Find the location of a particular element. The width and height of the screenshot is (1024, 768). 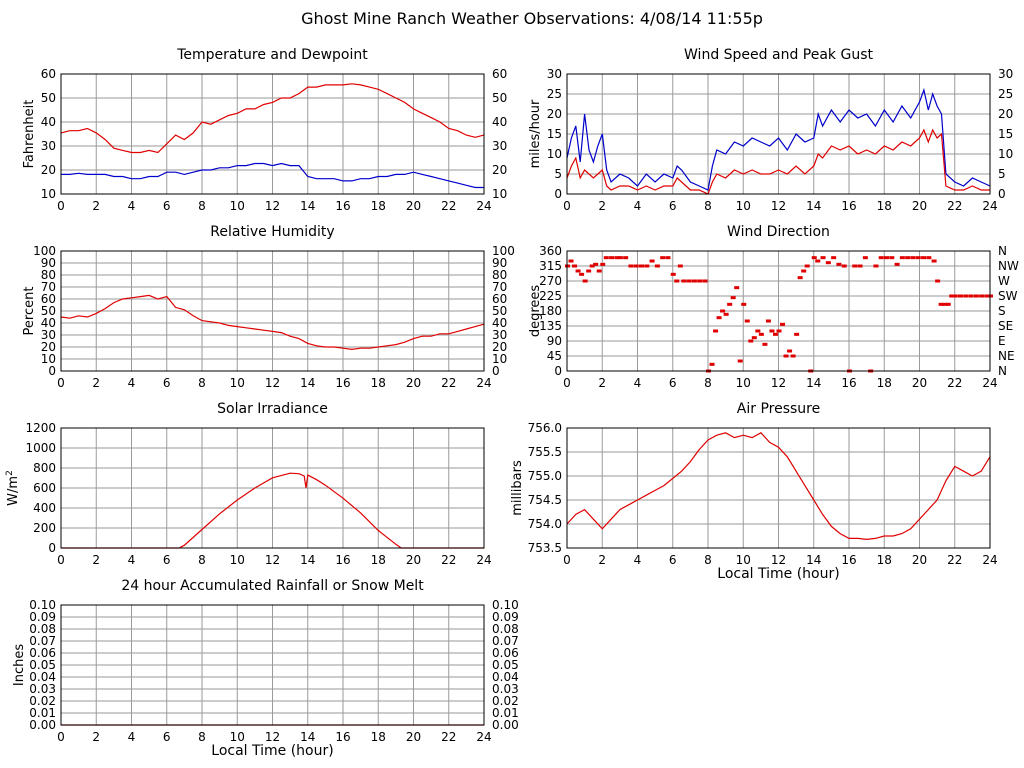

humidity-ytick: 0 is located at coordinates (52, 371).